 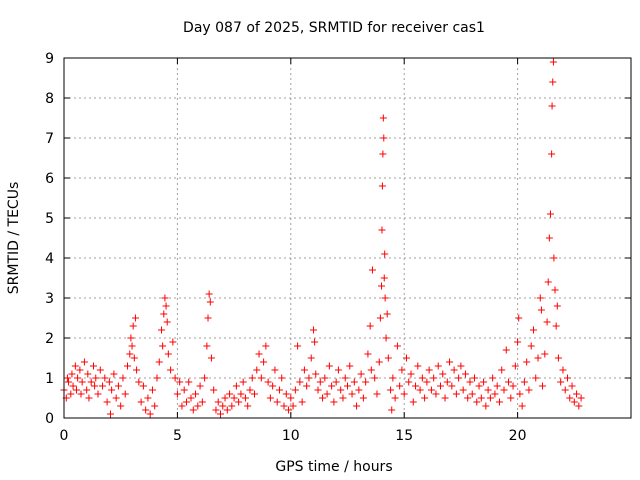 I want to click on y-tick-label: 4, so click(x=49, y=259).